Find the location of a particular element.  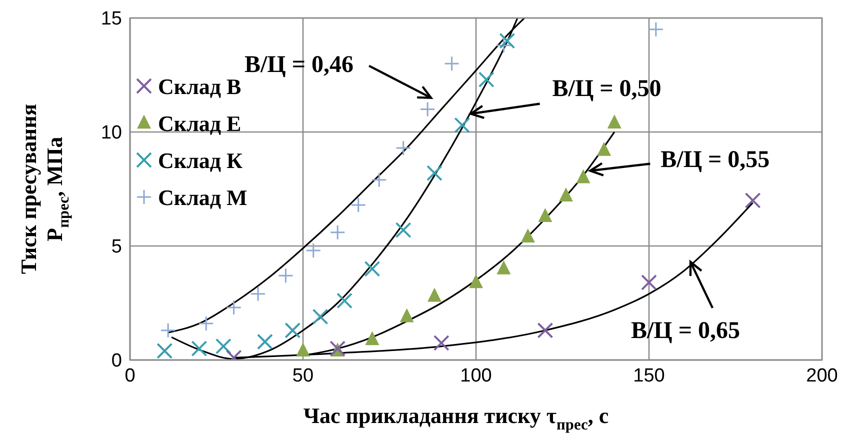

x-tick-label: 150 is located at coordinates (649, 375).